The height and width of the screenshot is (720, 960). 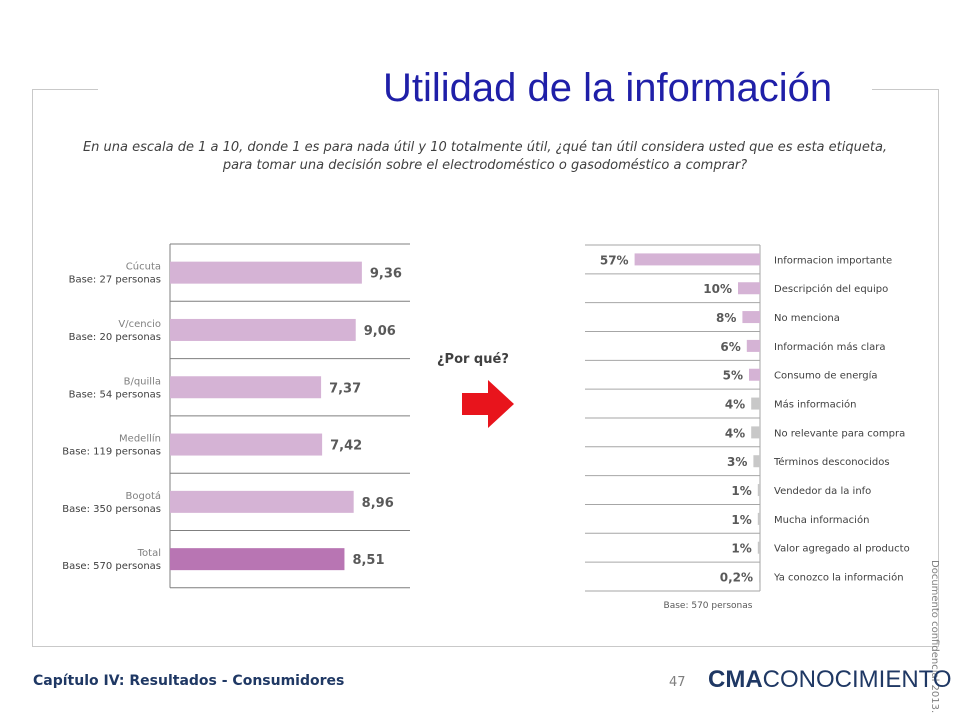 What do you see at coordinates (905, 89) in the screenshot?
I see `frame-top-right` at bounding box center [905, 89].